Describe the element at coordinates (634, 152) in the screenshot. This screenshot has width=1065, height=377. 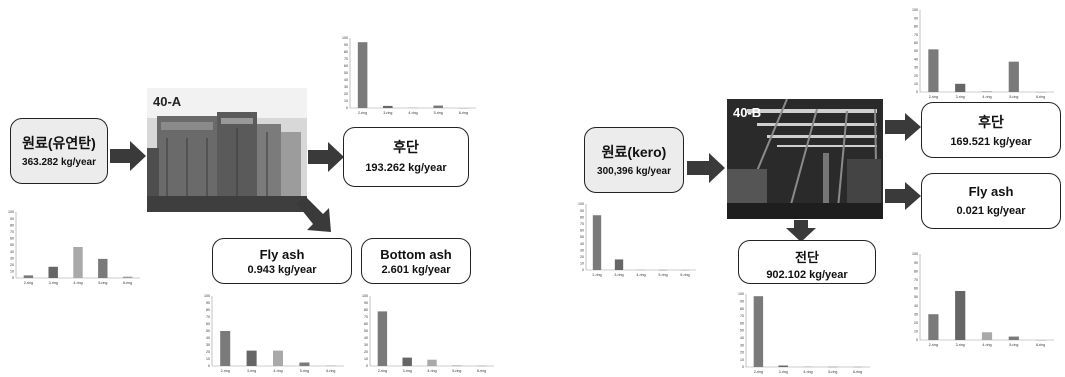
I see `source-title-b: 원료(kero)` at that location.